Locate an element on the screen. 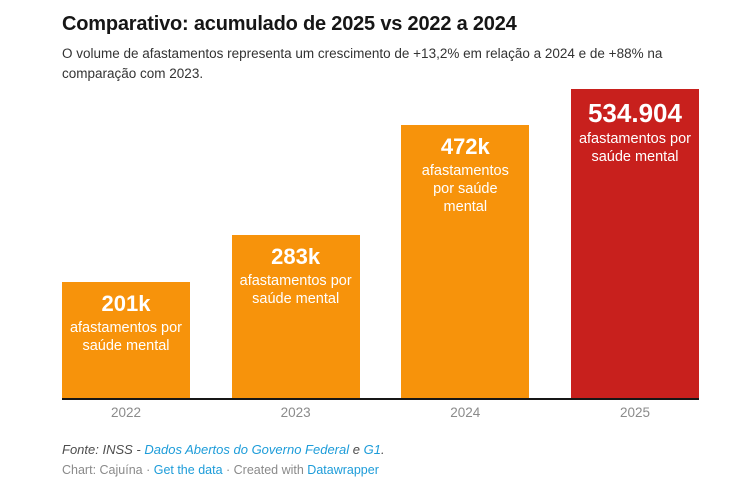 The image size is (747, 482). bar-value-label: 283k is located at coordinates (296, 257).